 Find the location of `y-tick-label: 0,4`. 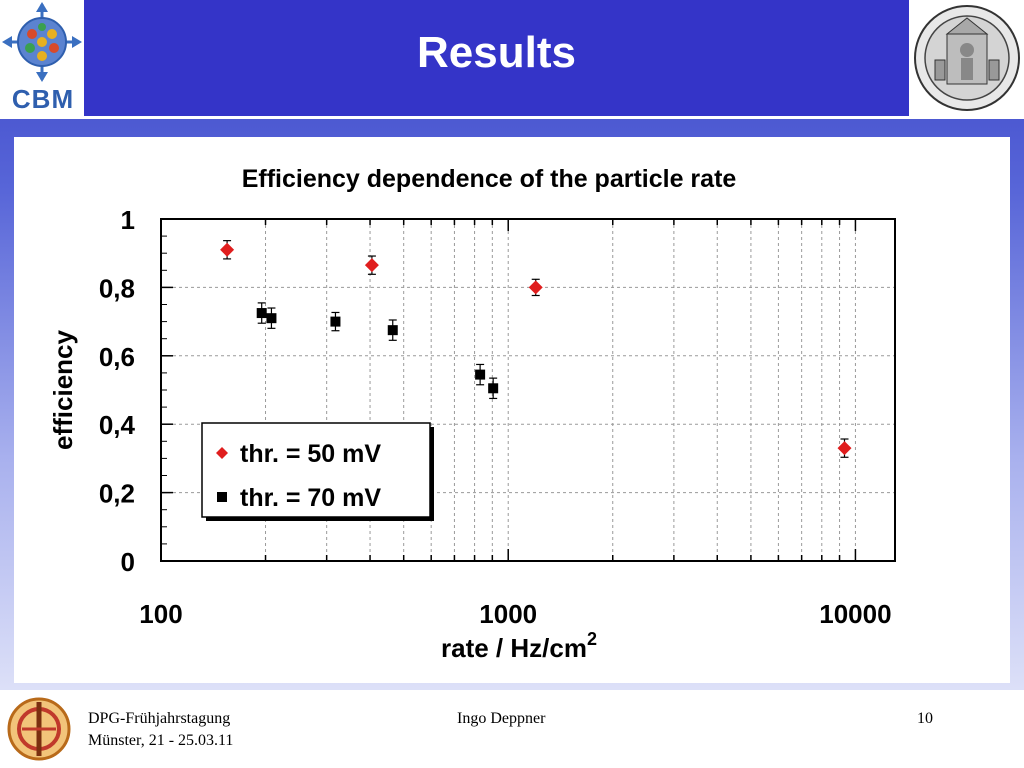

y-tick-label: 0,4 is located at coordinates (117, 425).